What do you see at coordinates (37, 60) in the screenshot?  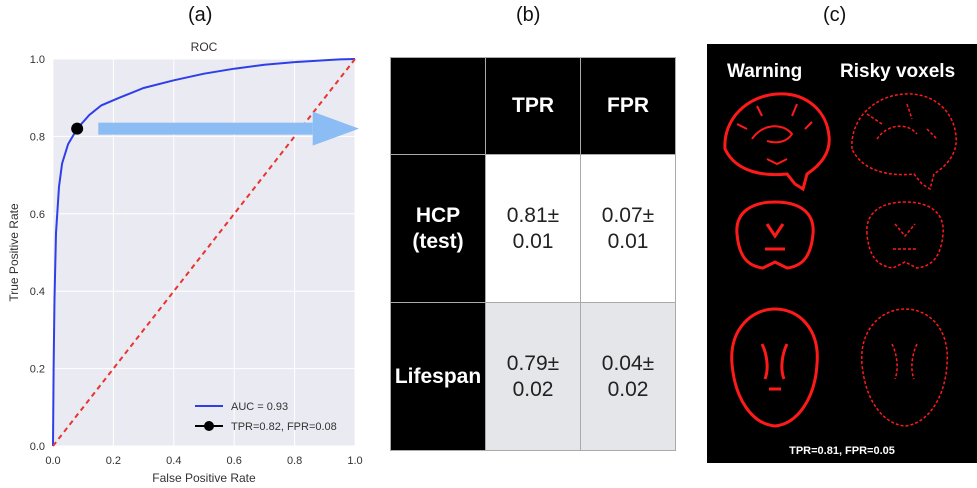 I see `y-tick-label: 1.0` at bounding box center [37, 60].